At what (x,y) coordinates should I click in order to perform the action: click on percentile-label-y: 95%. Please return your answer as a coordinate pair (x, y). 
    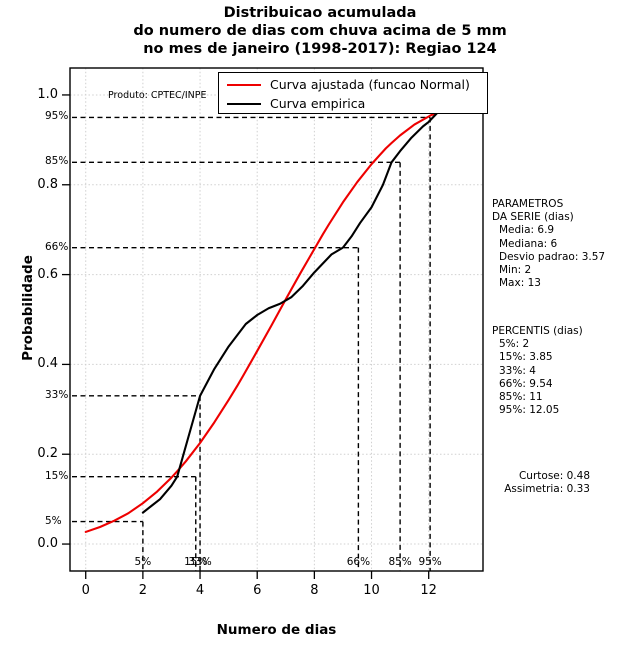
    Looking at the image, I should click on (57, 116).